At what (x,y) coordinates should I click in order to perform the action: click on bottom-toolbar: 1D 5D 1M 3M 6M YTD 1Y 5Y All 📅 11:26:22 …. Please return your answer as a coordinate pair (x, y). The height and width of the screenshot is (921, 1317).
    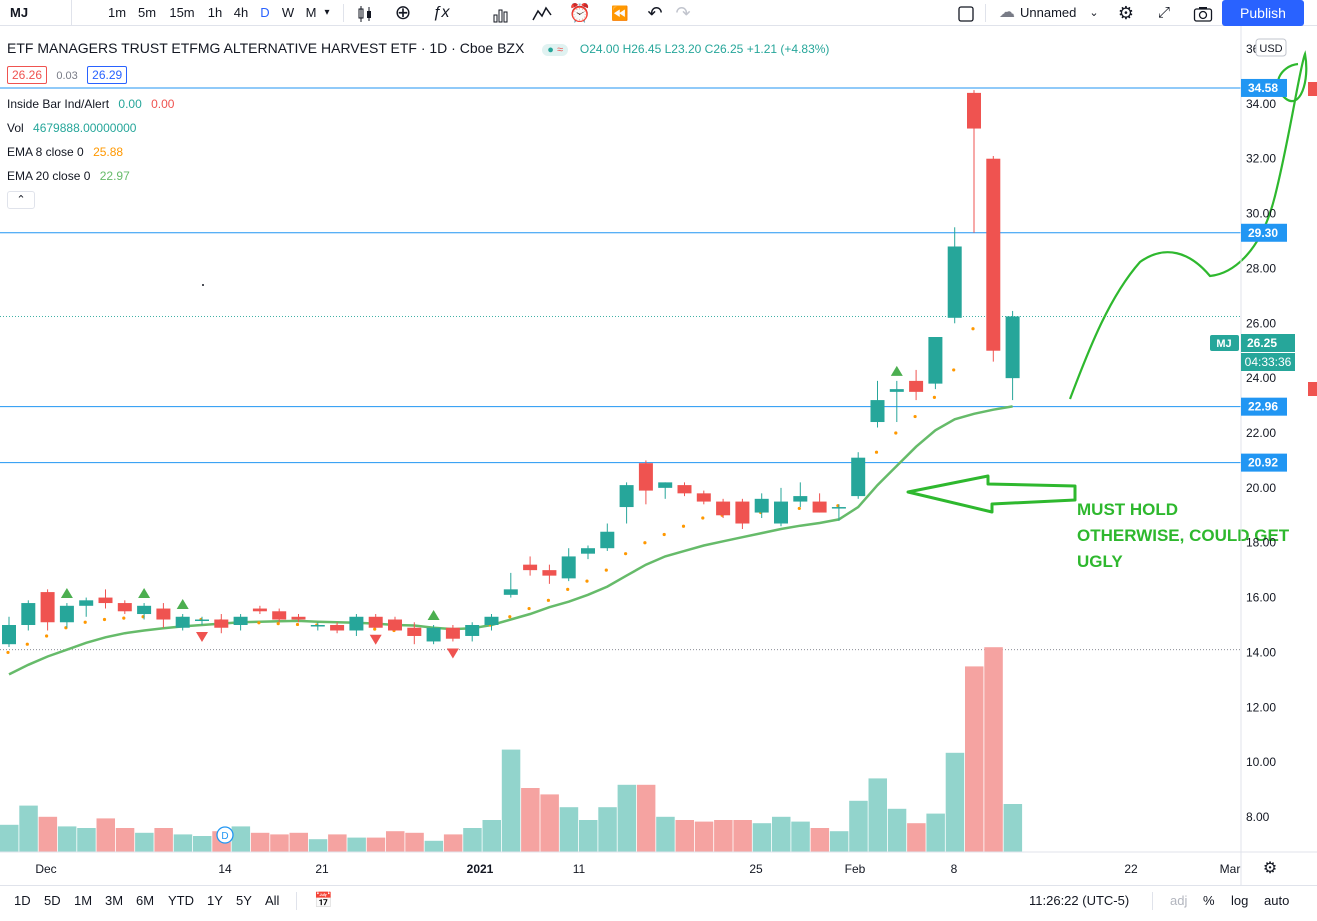
    Looking at the image, I should click on (658, 900).